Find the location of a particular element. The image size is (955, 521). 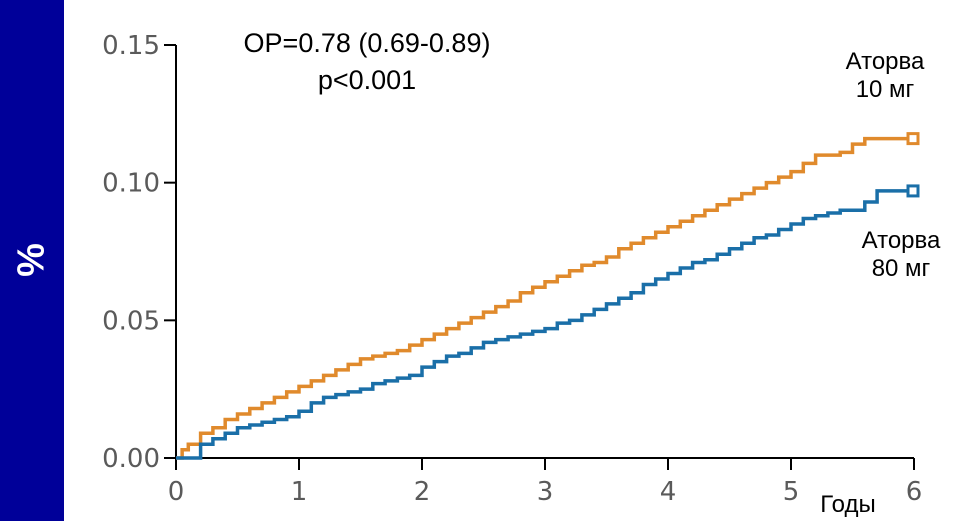

y-tick-label: 0.00 is located at coordinates (131, 459).